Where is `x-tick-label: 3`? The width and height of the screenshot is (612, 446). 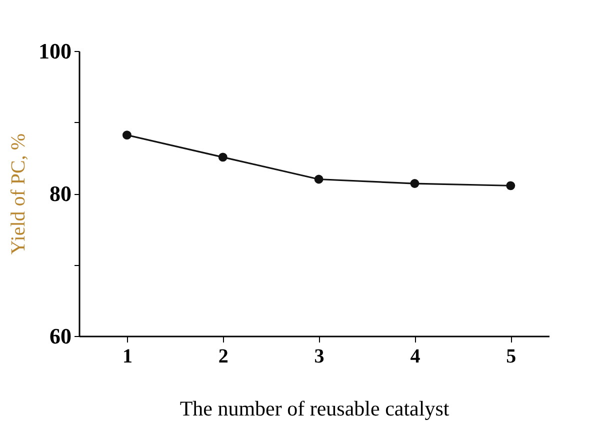 x-tick-label: 3 is located at coordinates (319, 357).